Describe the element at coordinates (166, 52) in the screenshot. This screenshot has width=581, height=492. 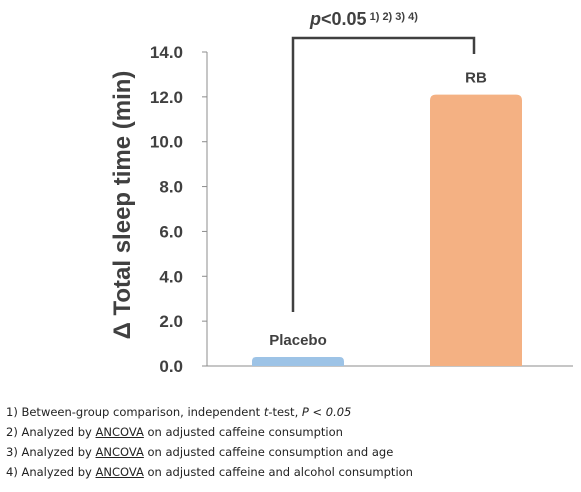
I see `y-tick-label: 14.0` at that location.